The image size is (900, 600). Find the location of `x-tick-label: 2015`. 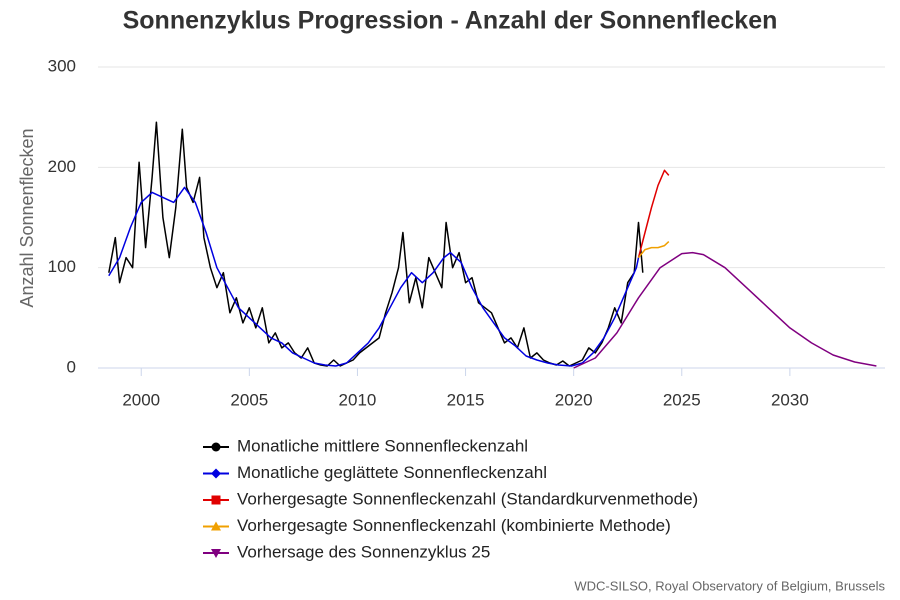

x-tick-label: 2015 is located at coordinates (466, 399).